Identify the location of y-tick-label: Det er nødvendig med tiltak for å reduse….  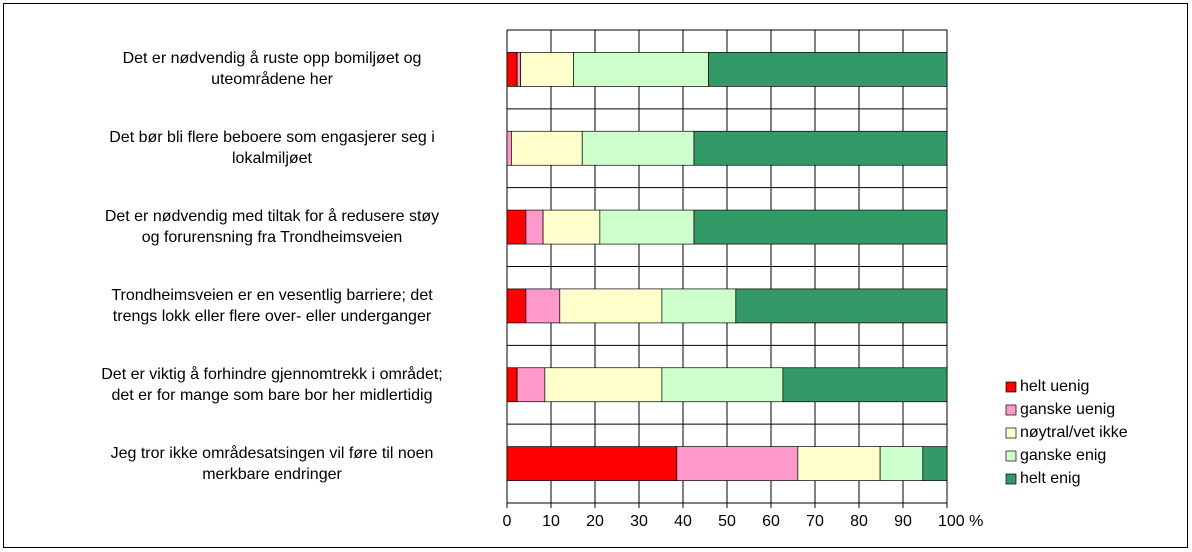
(272, 227).